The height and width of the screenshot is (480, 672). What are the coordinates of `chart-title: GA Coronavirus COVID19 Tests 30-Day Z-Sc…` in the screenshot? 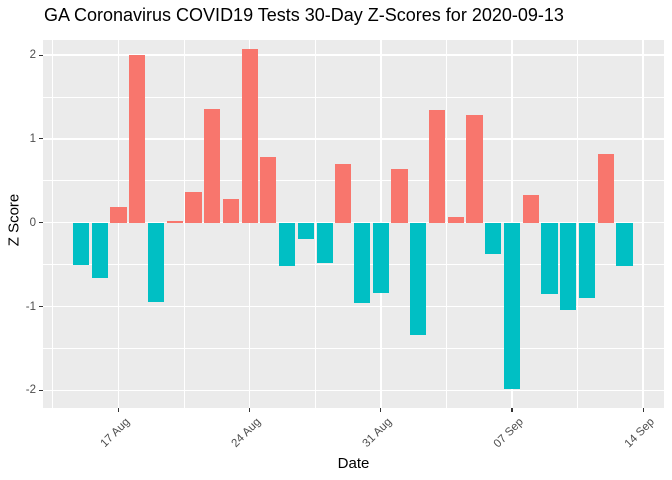 It's located at (304, 15).